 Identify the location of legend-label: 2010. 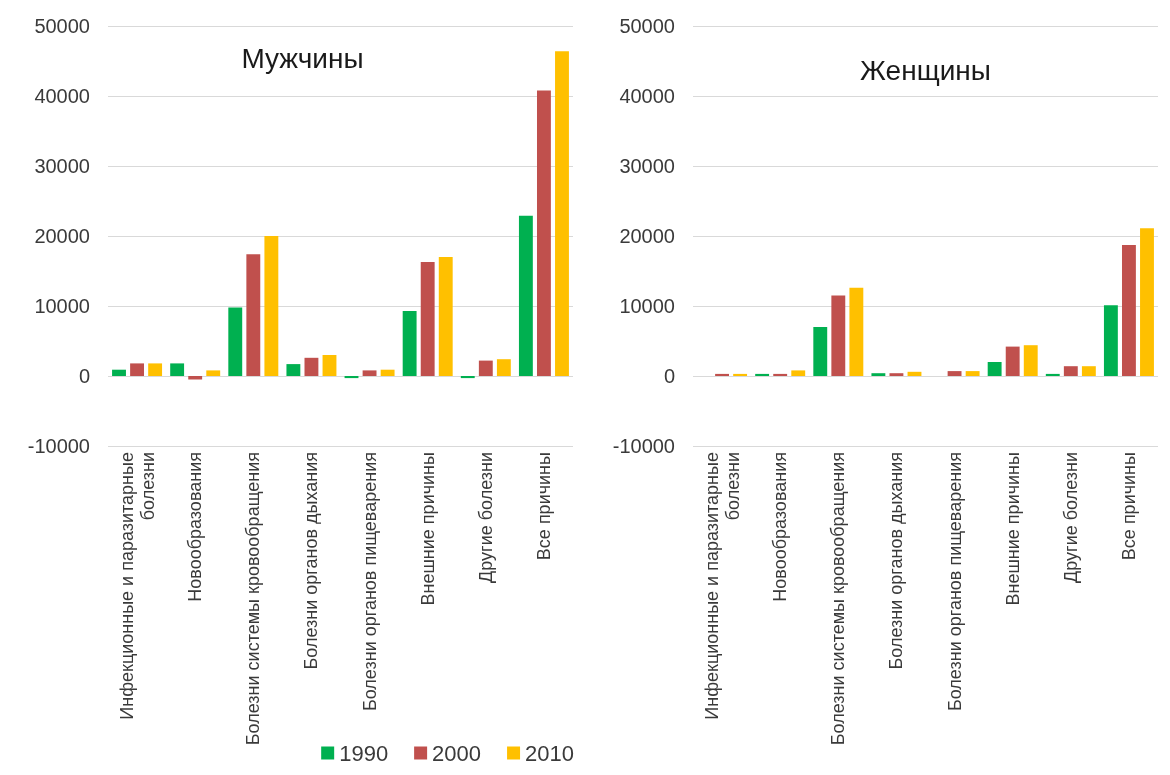
(550, 753).